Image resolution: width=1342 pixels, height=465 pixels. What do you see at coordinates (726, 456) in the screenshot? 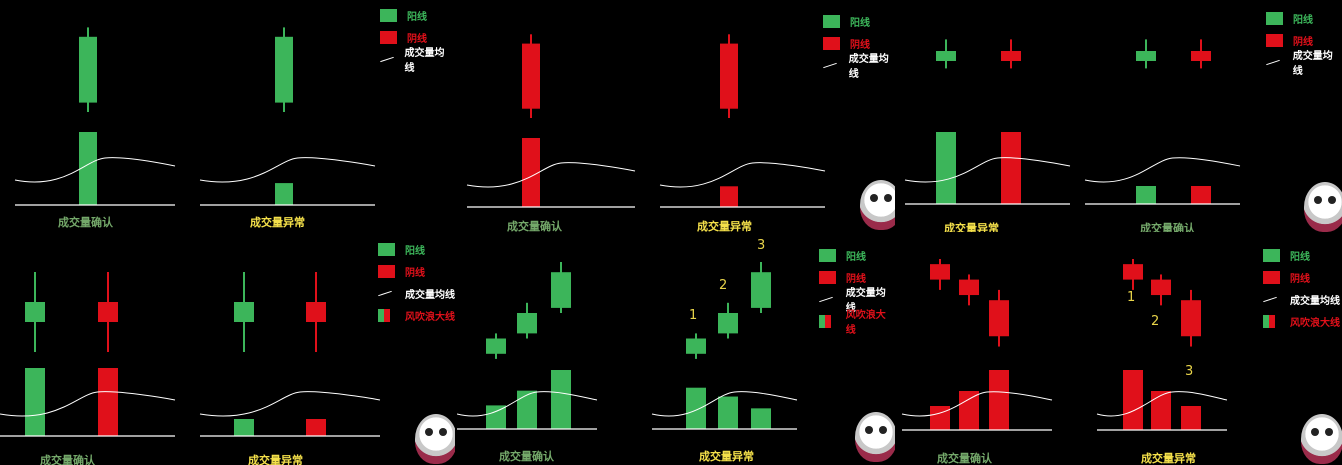
I see `caption-5-right: 成交量异常` at bounding box center [726, 456].